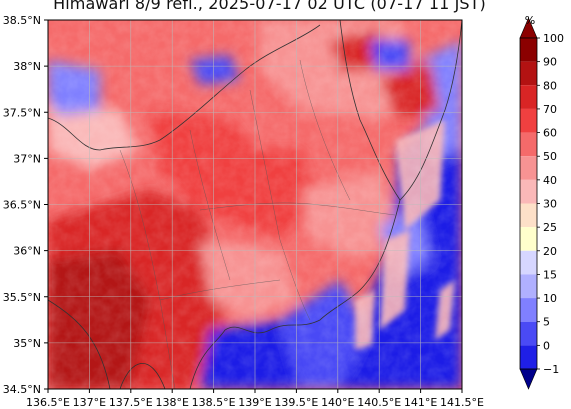 Image resolution: width=571 pixels, height=409 pixels. I want to click on colorbar-tick-label: 100, so click(553, 38).